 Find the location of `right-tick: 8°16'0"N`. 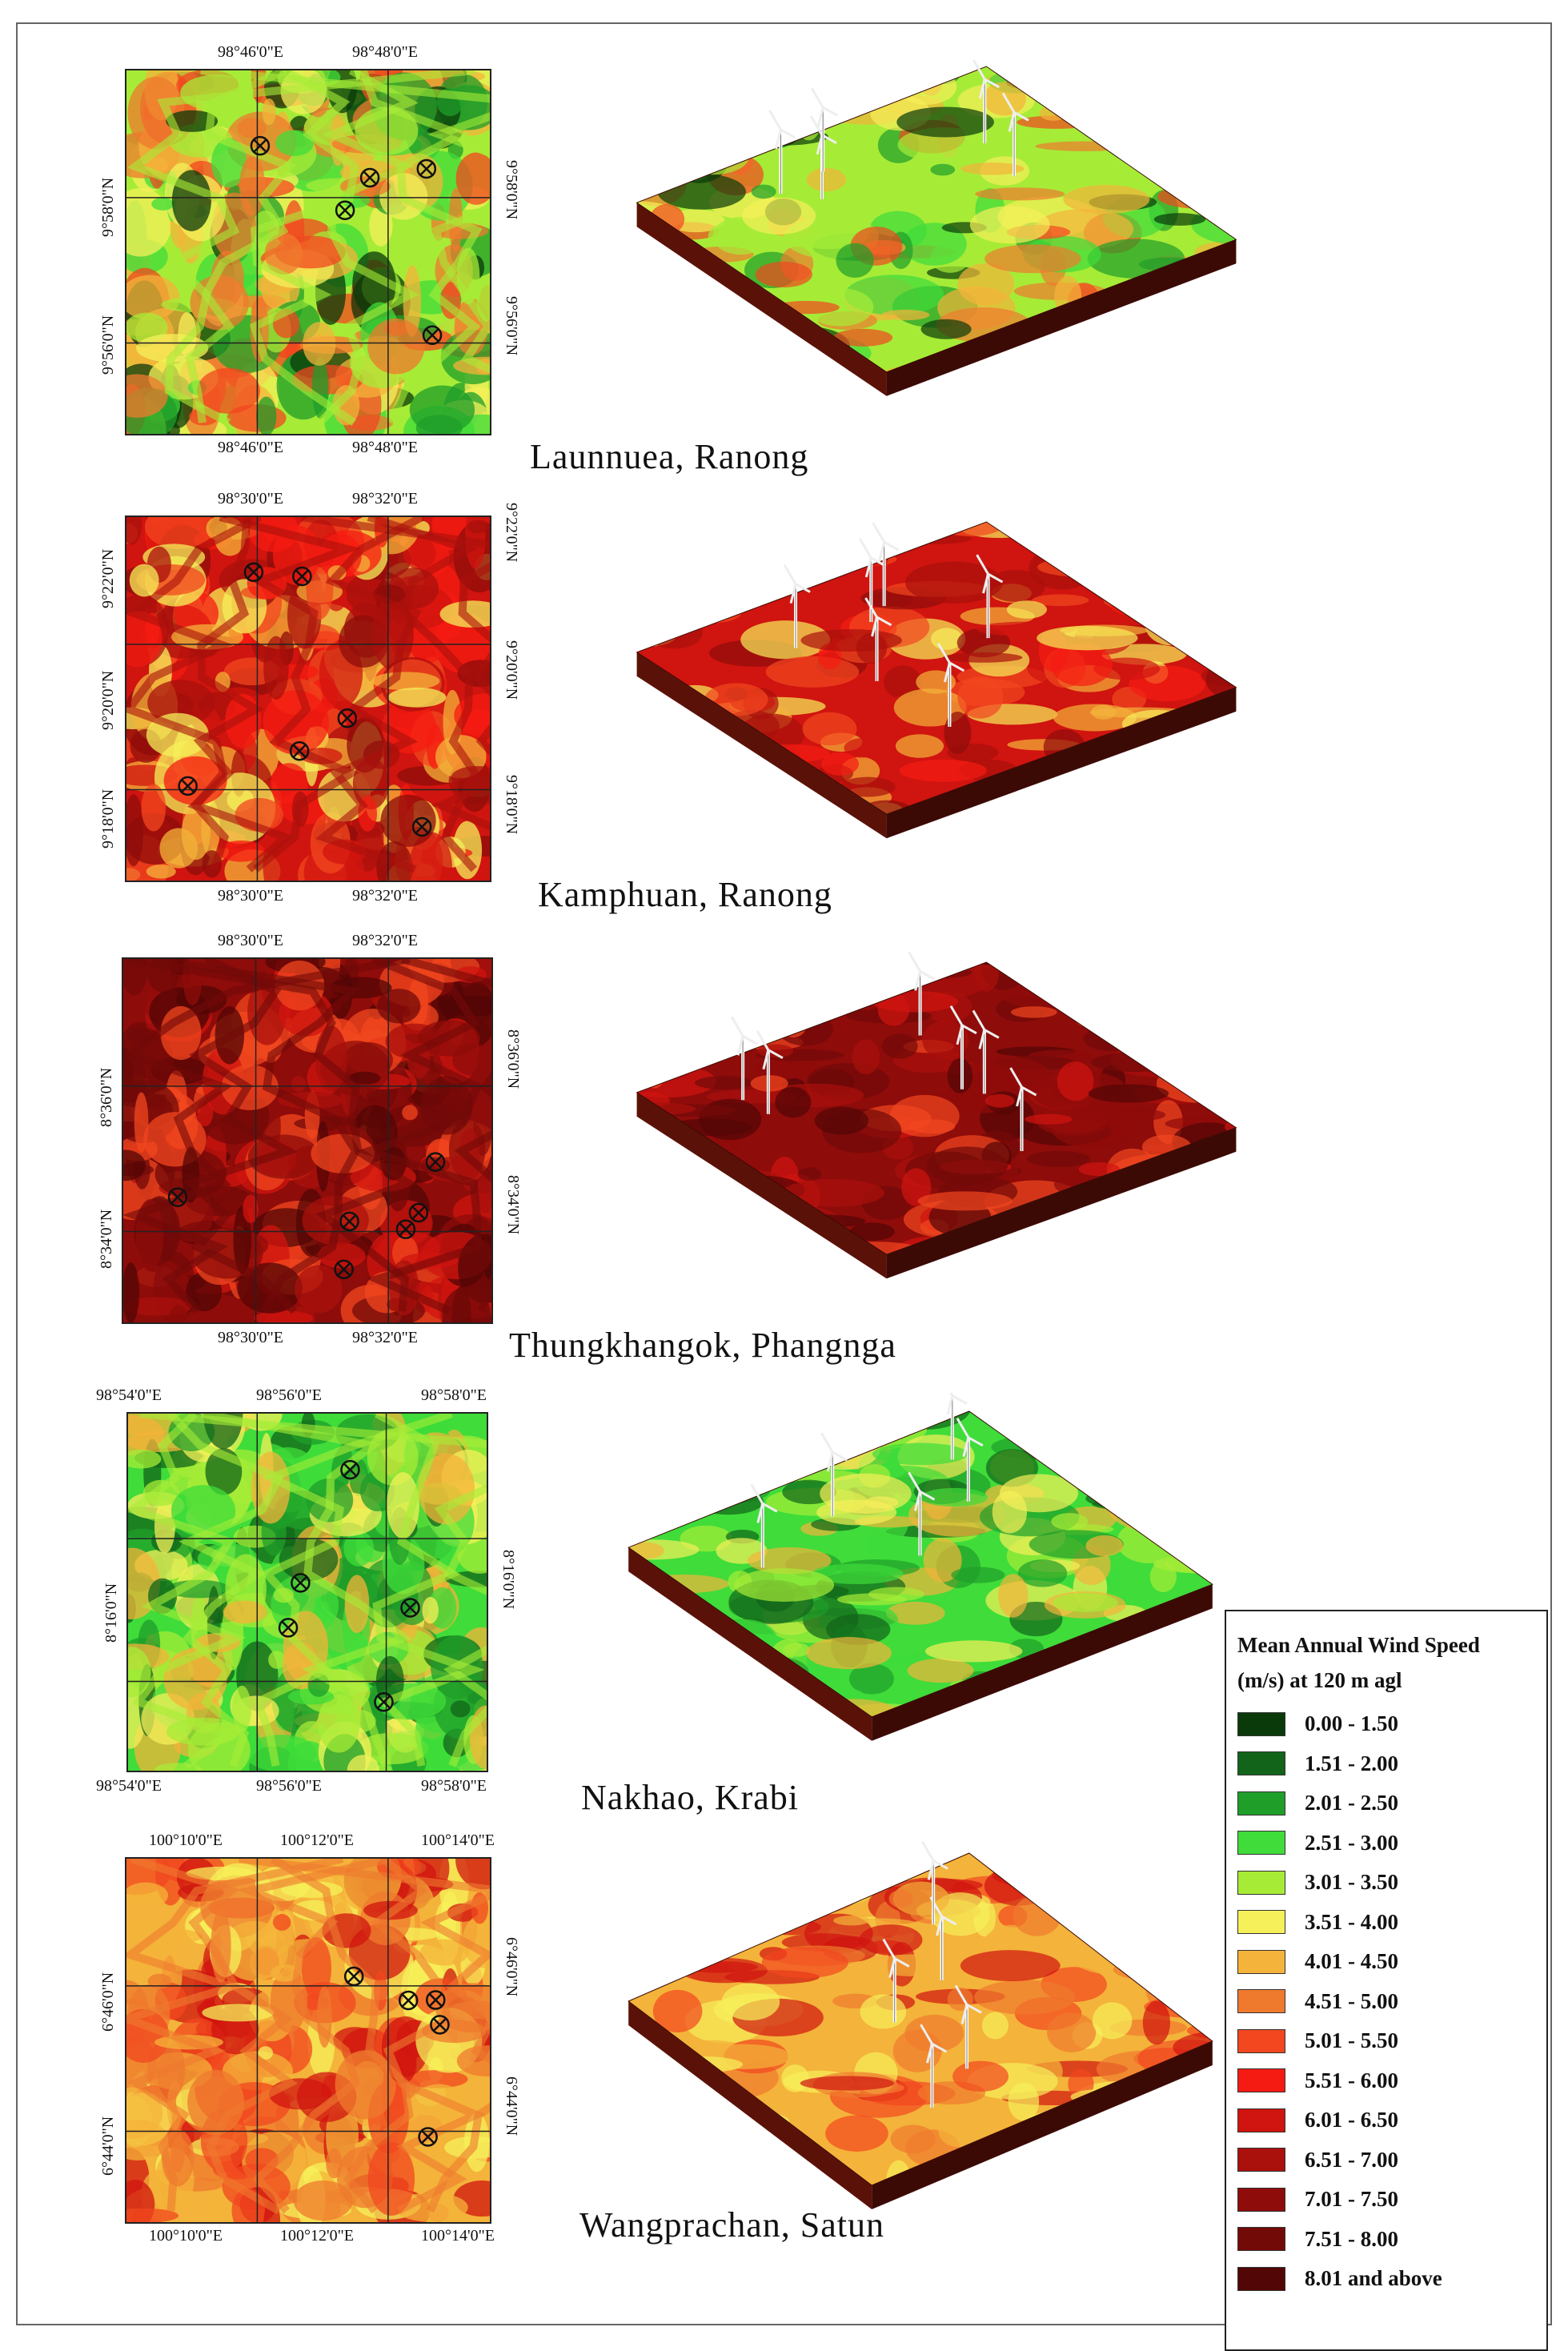

right-tick: 8°16'0"N is located at coordinates (508, 1580).